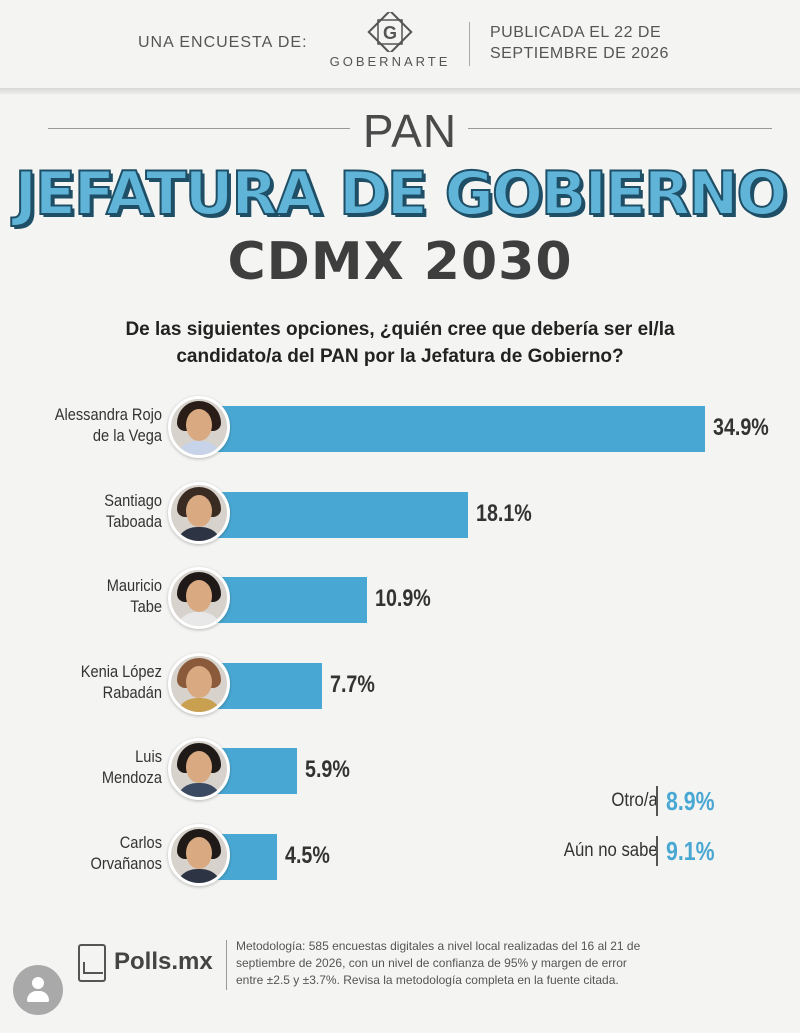 The width and height of the screenshot is (800, 1033). Describe the element at coordinates (469, 44) in the screenshot. I see `header-divider` at that location.